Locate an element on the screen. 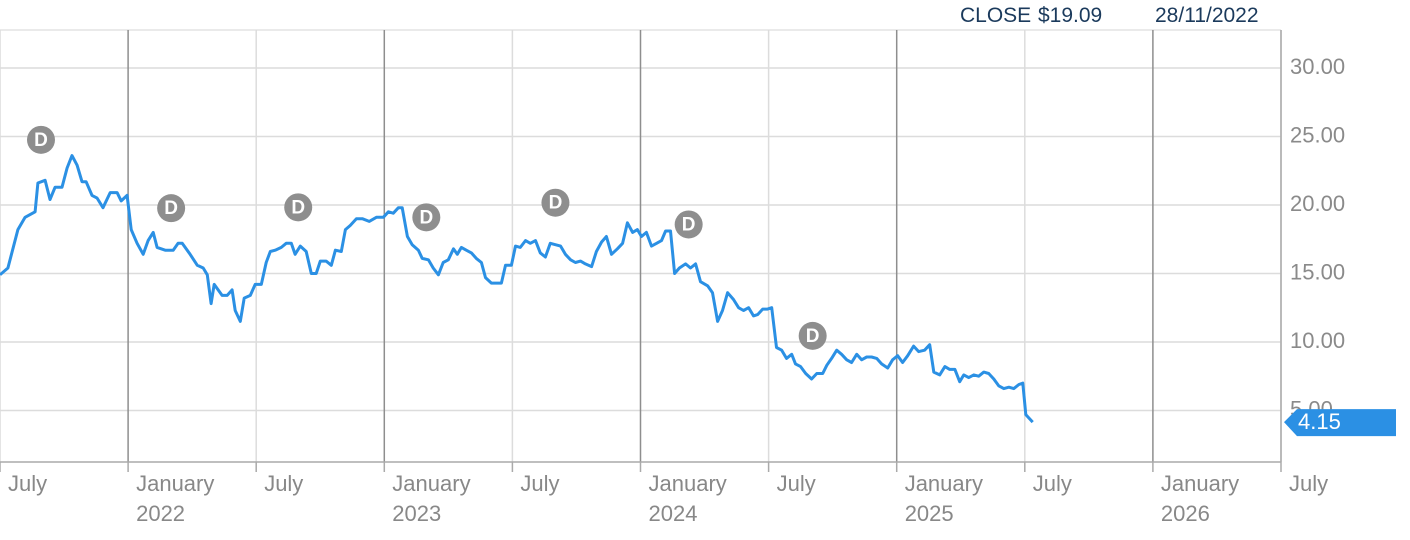 The height and width of the screenshot is (540, 1410). y-tick-label: 10.00 is located at coordinates (1317, 340).